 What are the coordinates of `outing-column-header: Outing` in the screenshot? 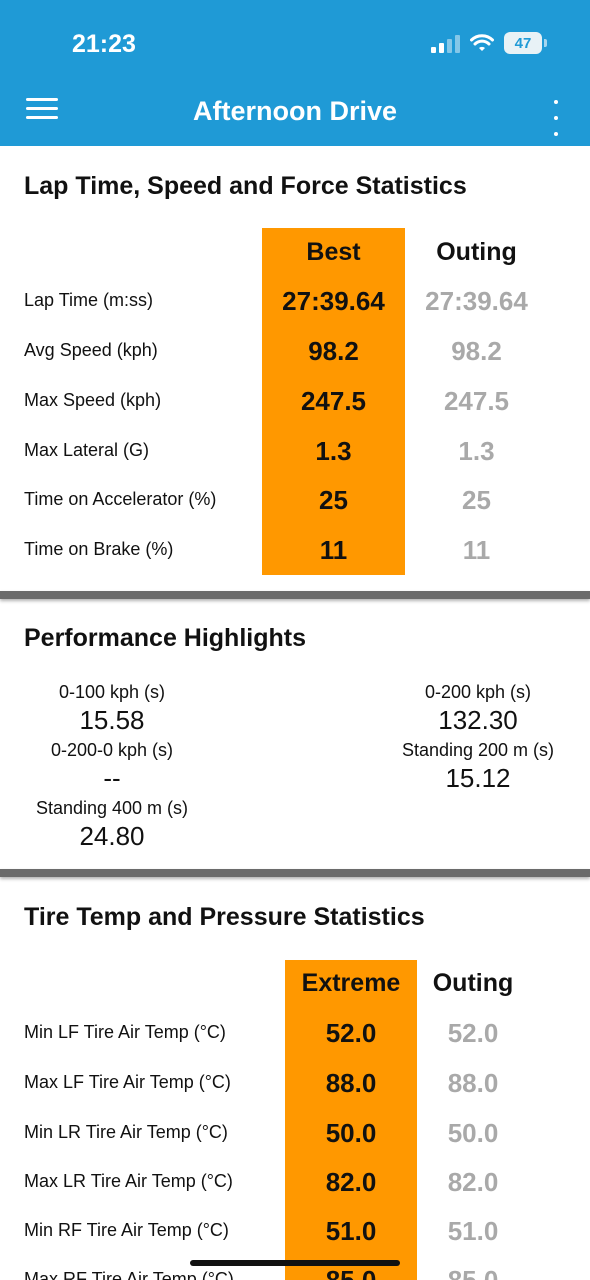 It's located at (476, 252).